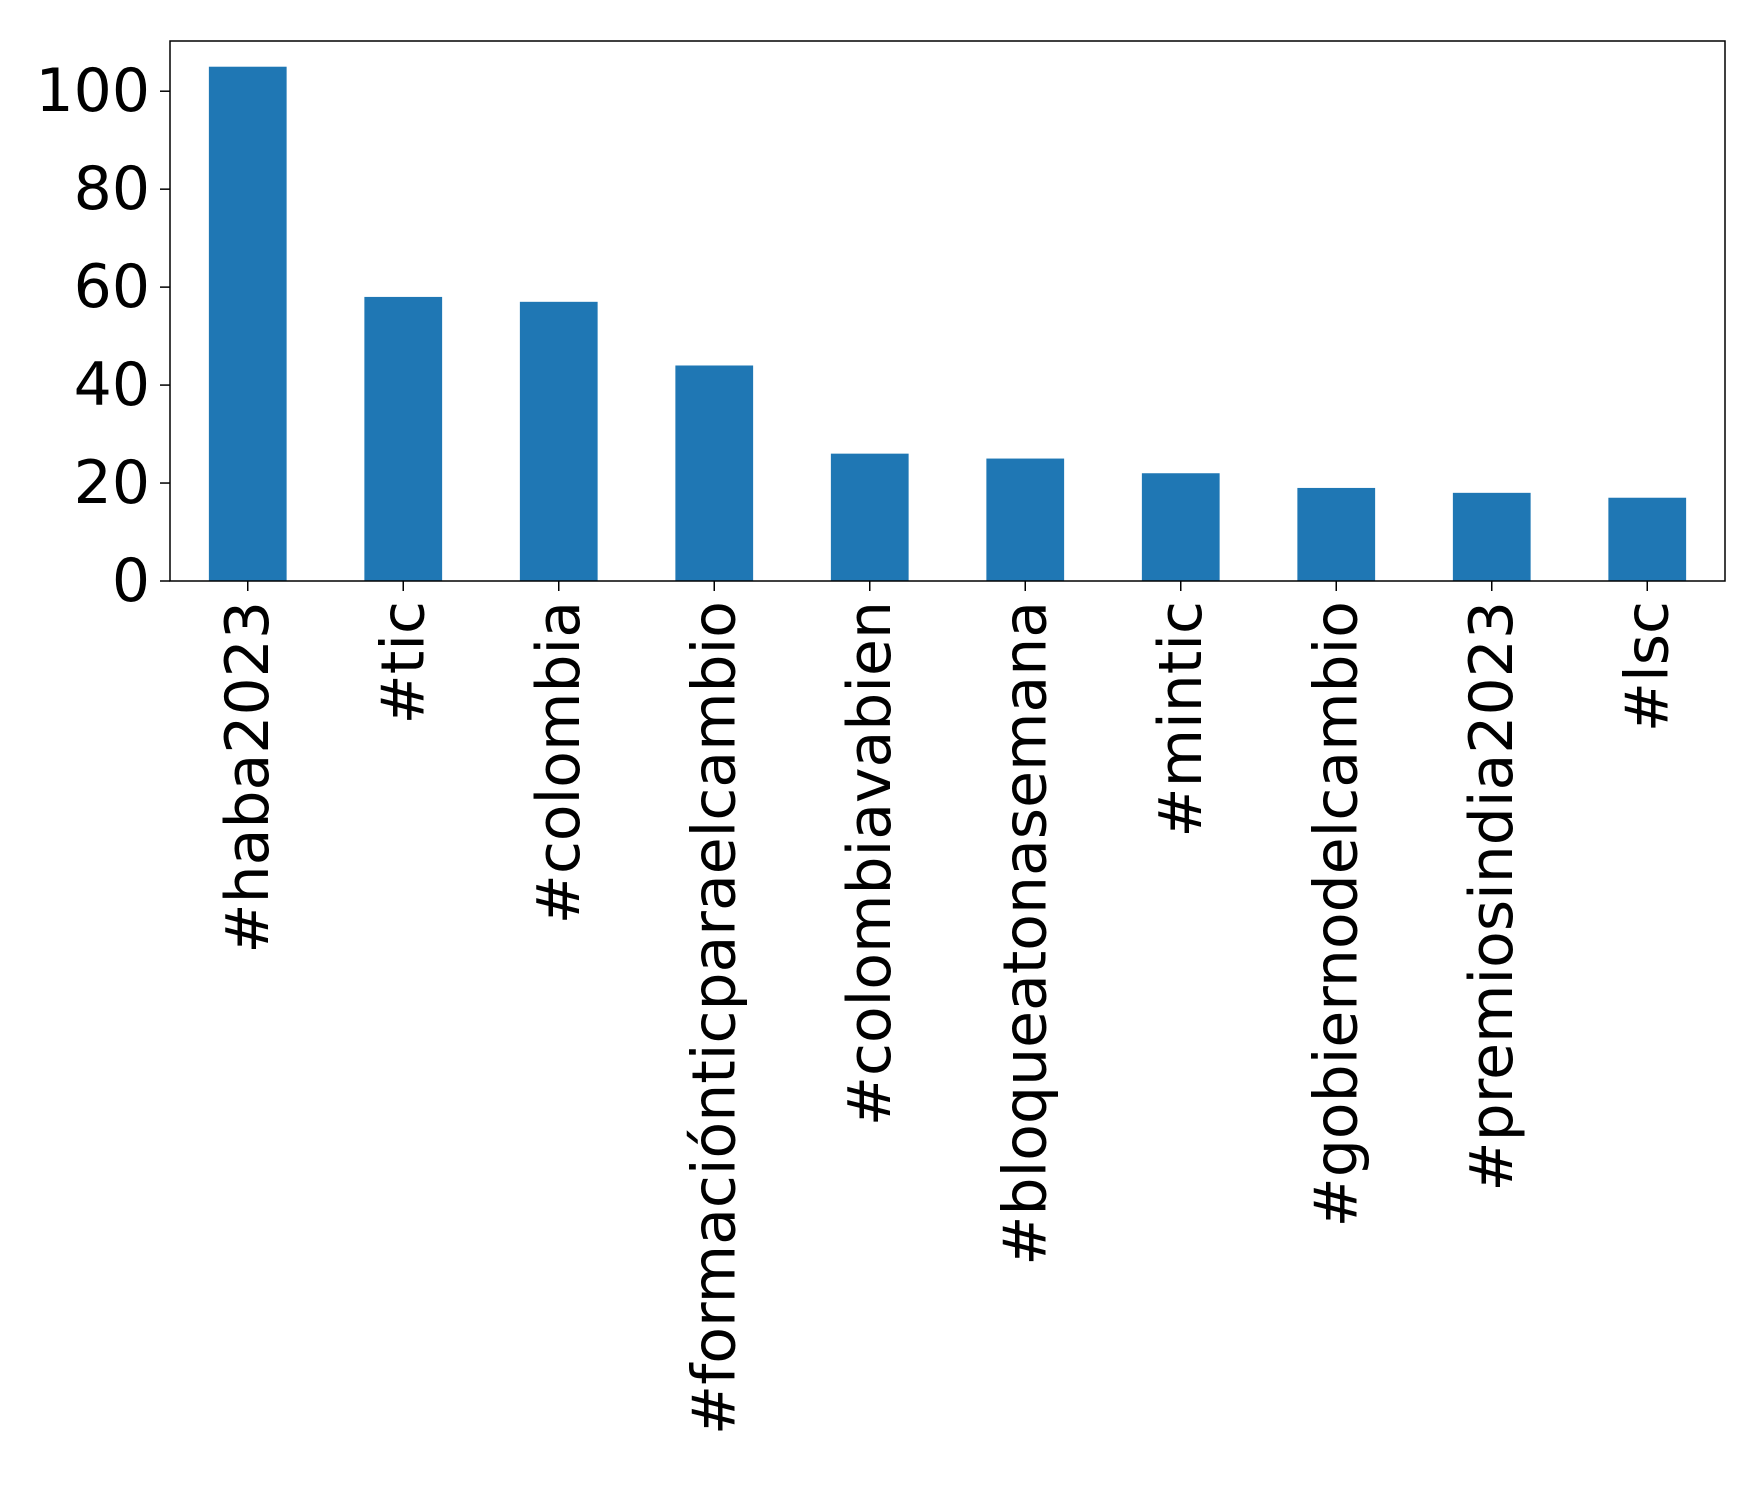 The image size is (1758, 1497). What do you see at coordinates (248, 777) in the screenshot?
I see `x-tick-label-0: #haba2023` at bounding box center [248, 777].